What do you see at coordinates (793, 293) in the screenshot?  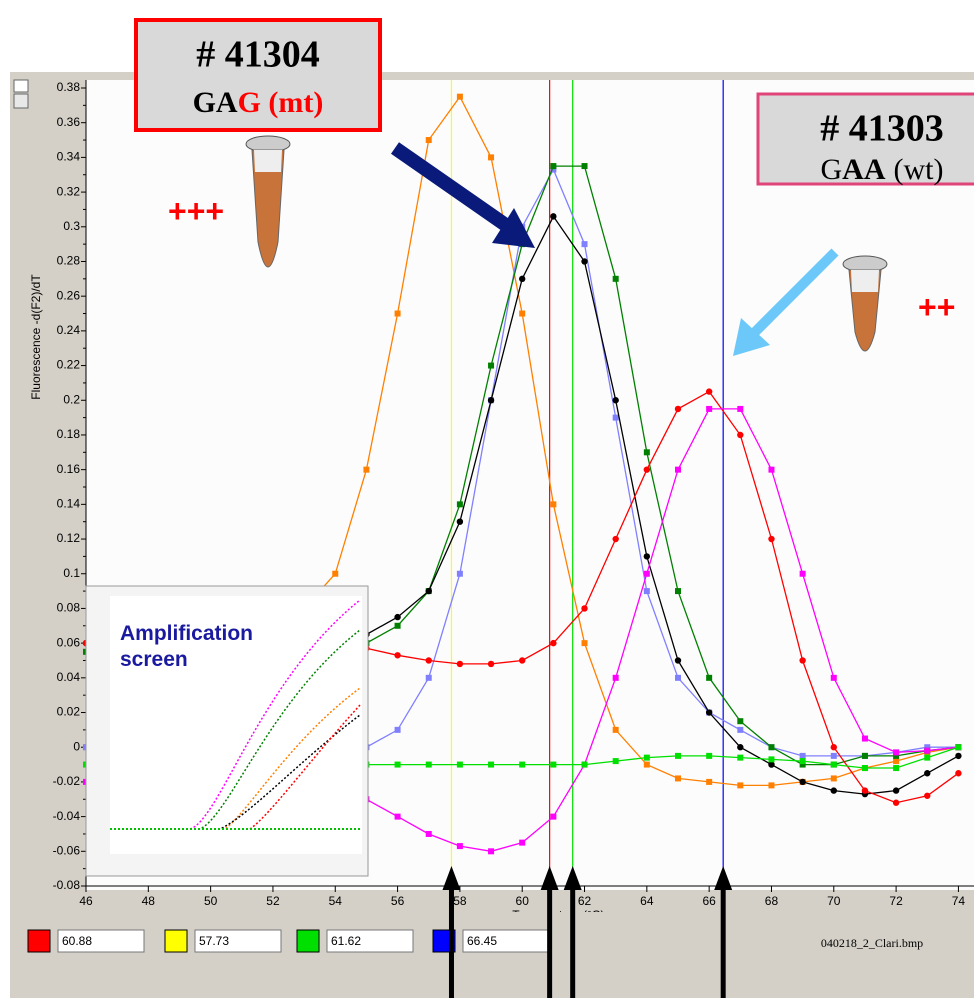 I see `arrow` at bounding box center [793, 293].